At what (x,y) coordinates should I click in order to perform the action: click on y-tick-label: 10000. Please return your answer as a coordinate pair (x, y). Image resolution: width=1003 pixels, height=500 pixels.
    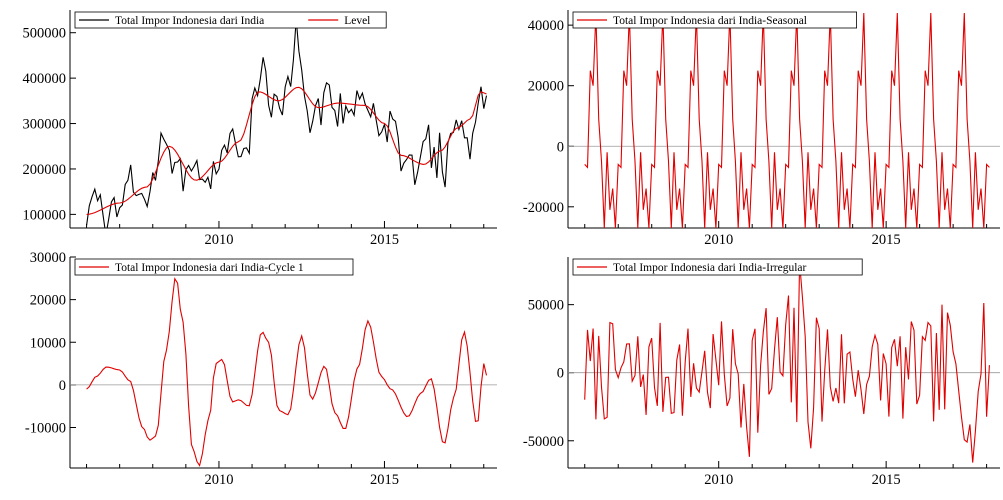
    Looking at the image, I should click on (48, 343).